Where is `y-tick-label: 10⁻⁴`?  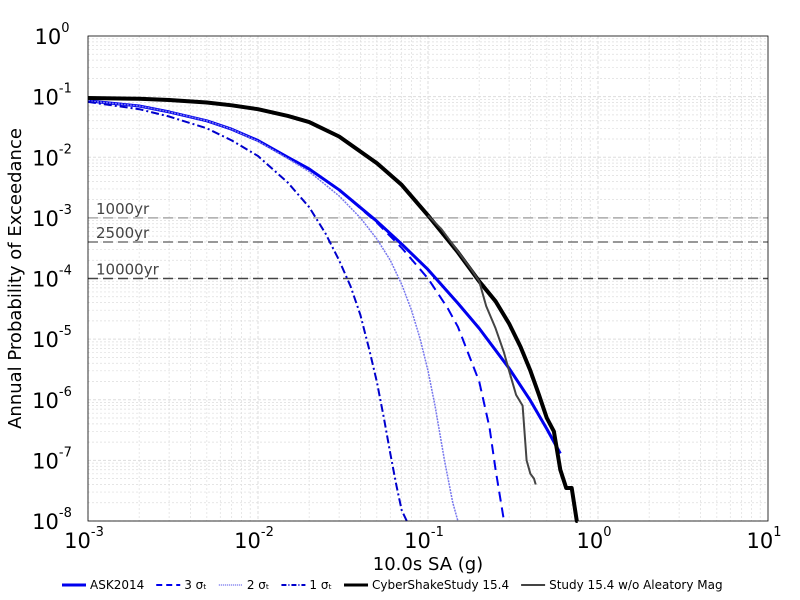
y-tick-label: 10⁻⁴ is located at coordinates (52, 278).